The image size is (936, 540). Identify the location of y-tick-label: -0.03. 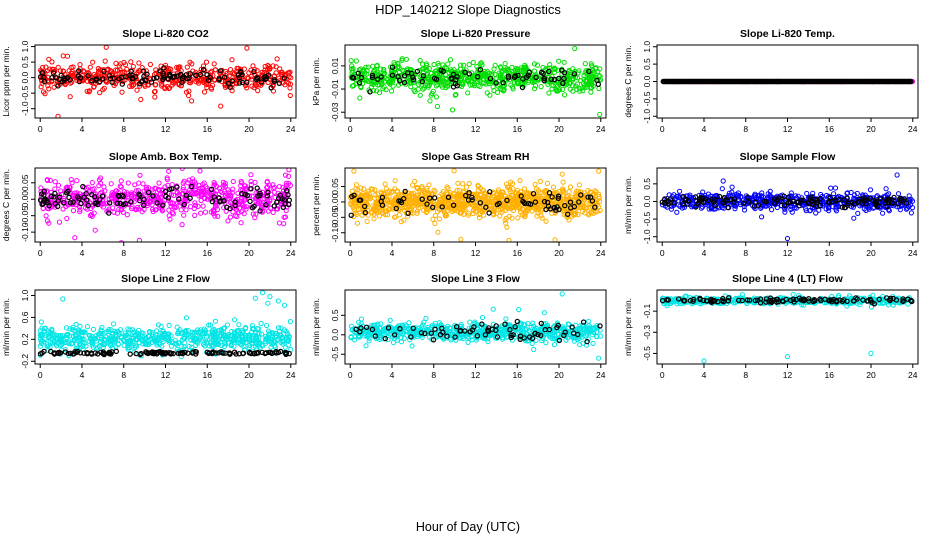
(335, 112).